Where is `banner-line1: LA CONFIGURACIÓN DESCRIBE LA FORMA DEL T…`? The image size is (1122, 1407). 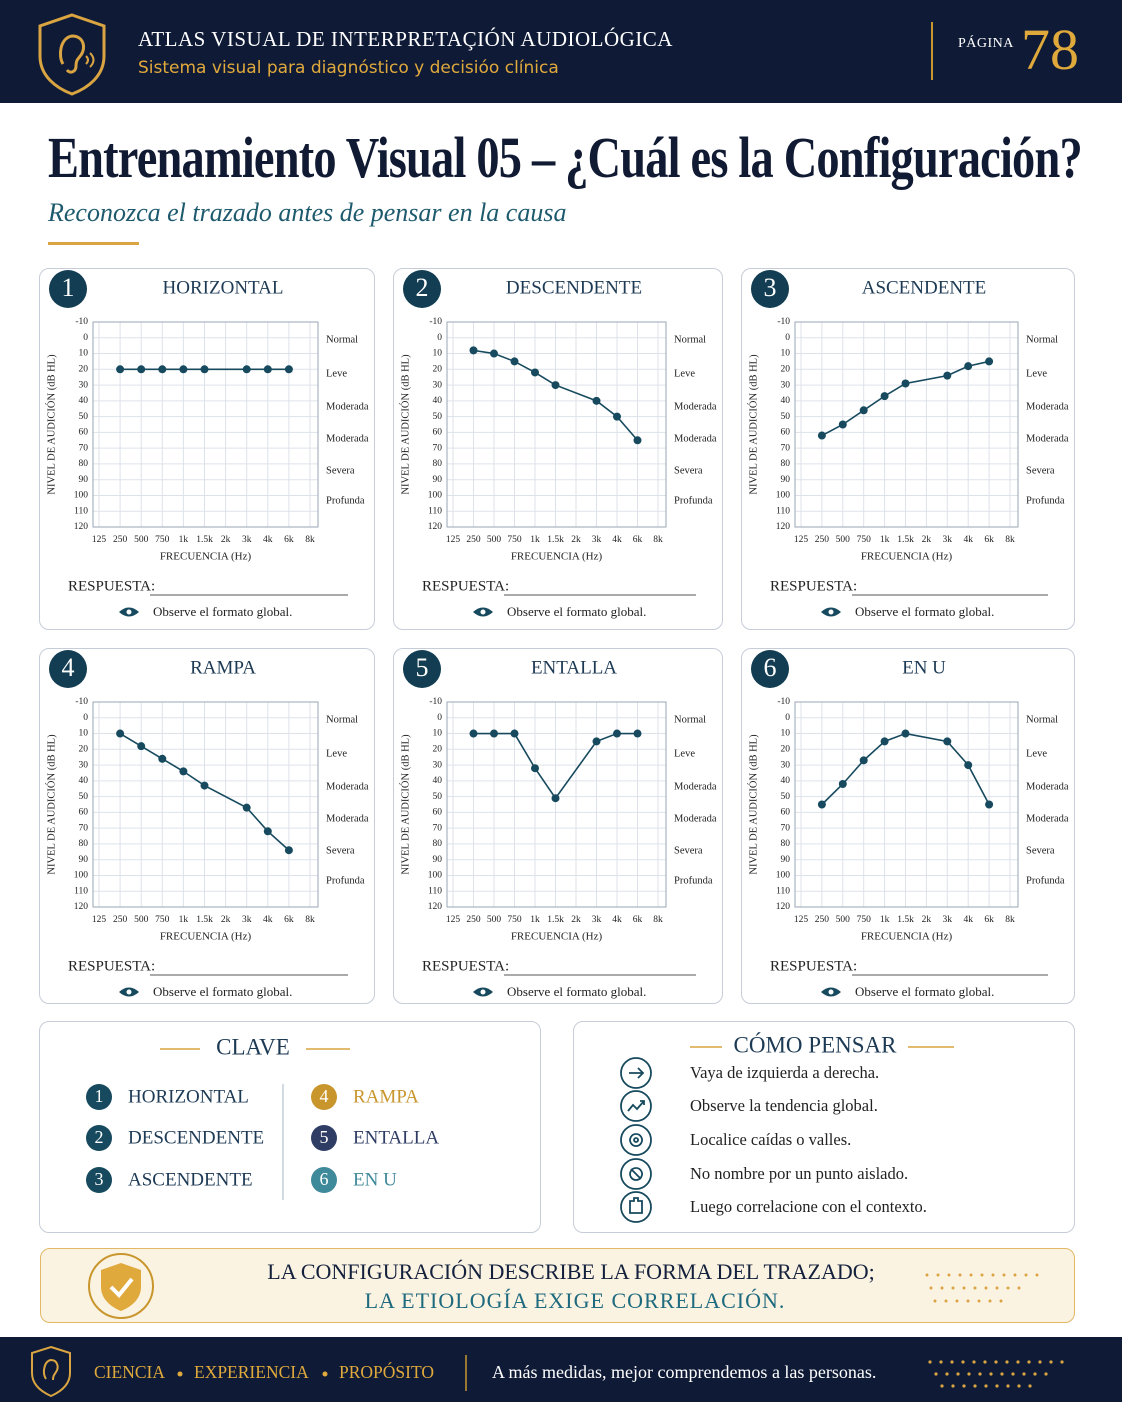 banner-line1: LA CONFIGURACIÓN DESCRIBE LA FORMA DEL T… is located at coordinates (571, 1271).